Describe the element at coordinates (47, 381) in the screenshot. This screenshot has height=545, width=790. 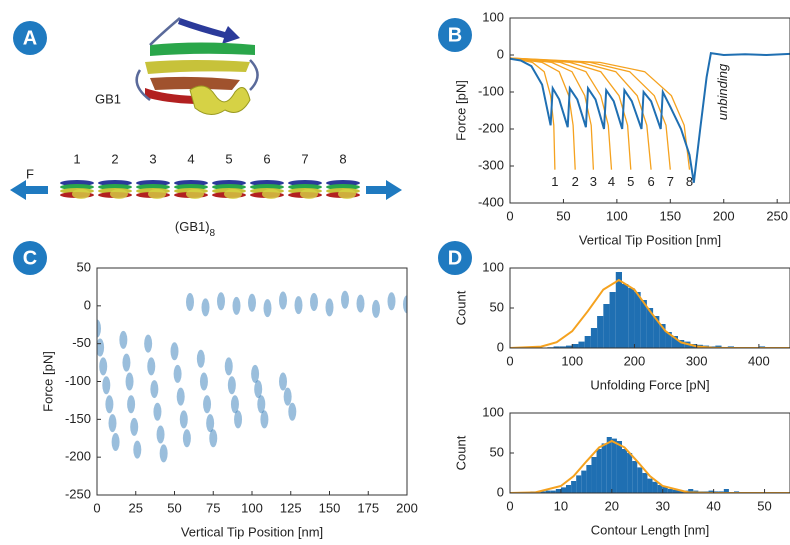
I see `y-axis-label: Force [pN]` at that location.